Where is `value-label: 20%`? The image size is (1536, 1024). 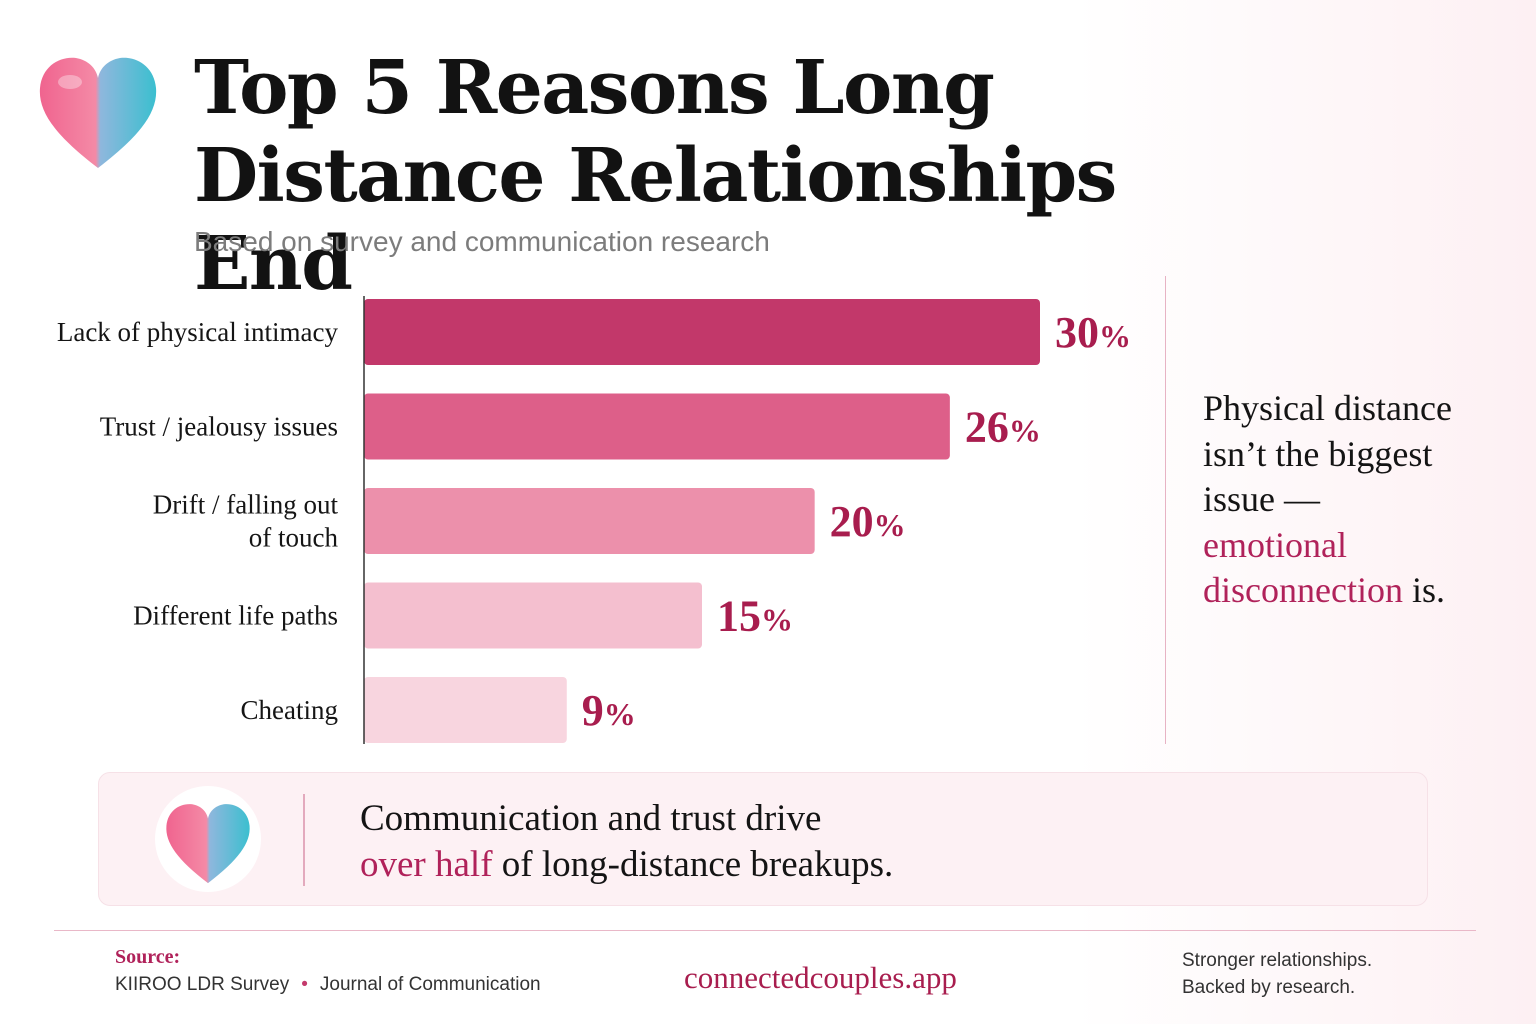 value-label: 20% is located at coordinates (868, 521).